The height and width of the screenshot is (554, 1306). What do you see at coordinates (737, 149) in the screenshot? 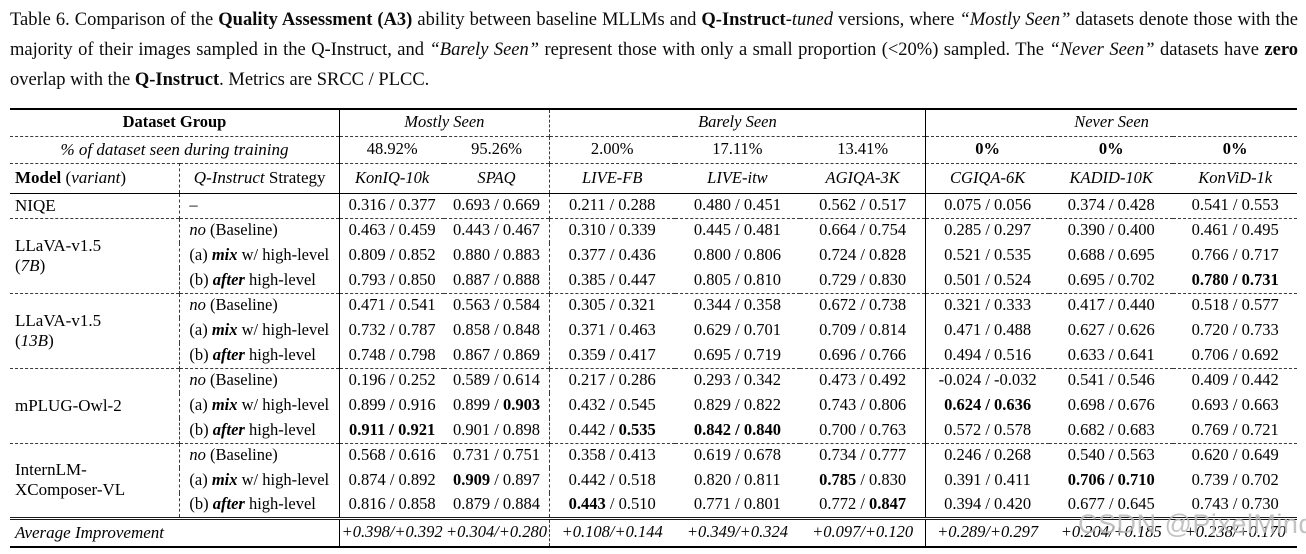
I see `percent-seen-value: 17.11%` at bounding box center [737, 149].